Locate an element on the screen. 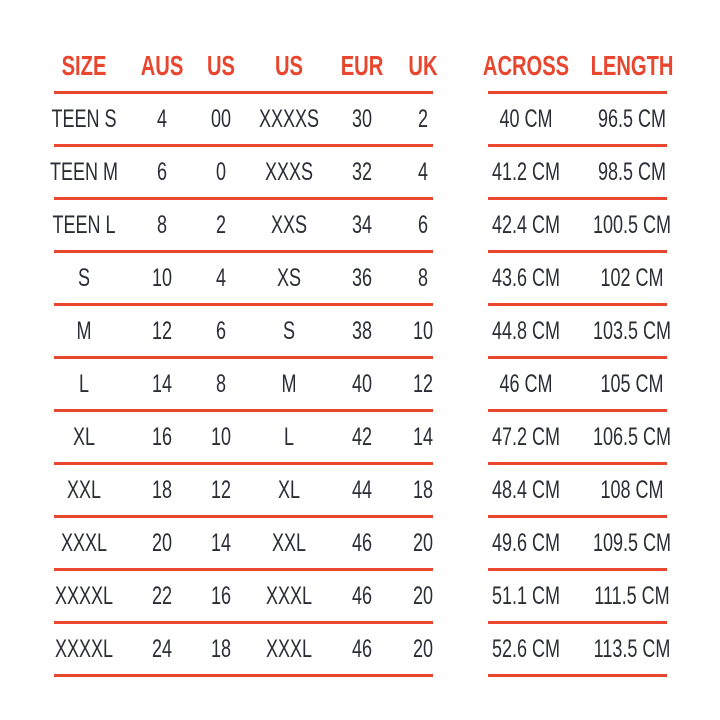 This screenshot has width=720, height=720. header-us-letter: US is located at coordinates (289, 65).